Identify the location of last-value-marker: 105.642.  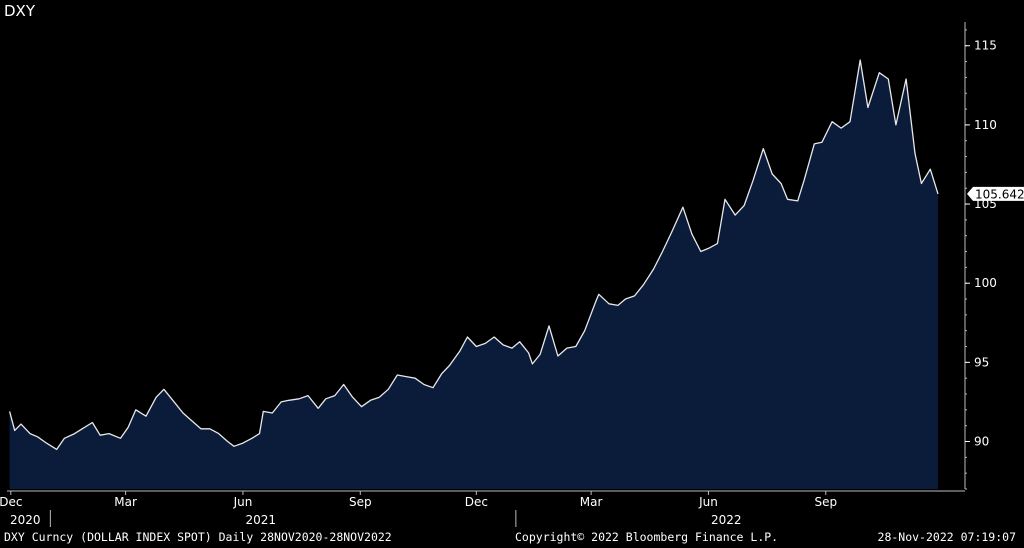
(995, 193).